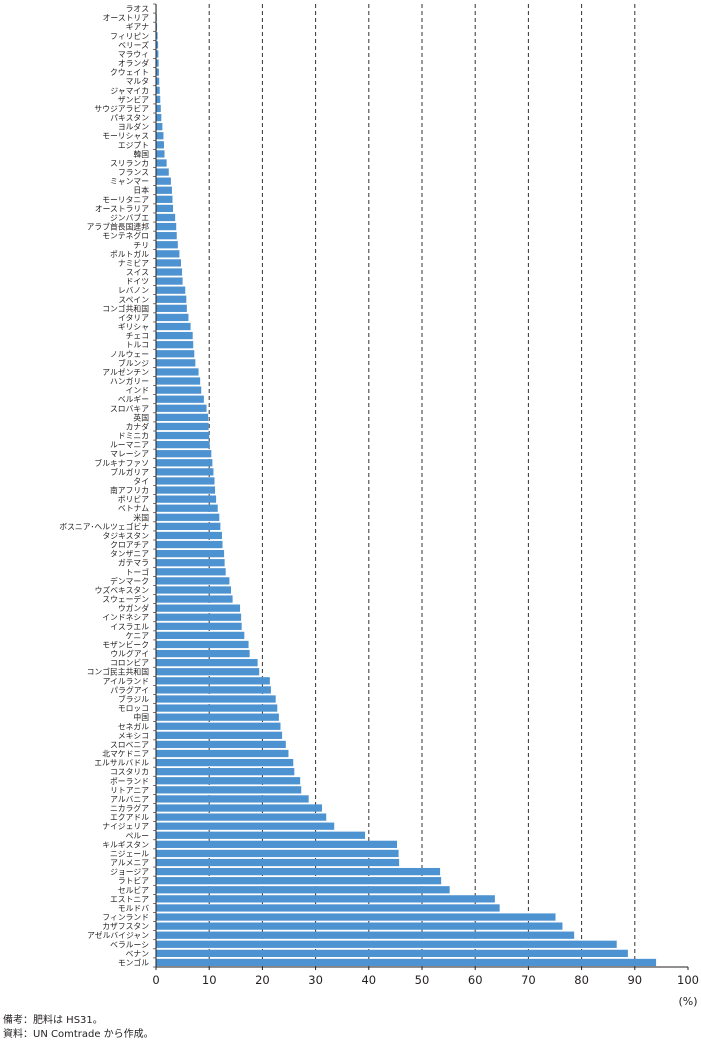 Image resolution: width=701 pixels, height=1045 pixels. Describe the element at coordinates (138, 426) in the screenshot. I see `category-label: カナダ` at that location.